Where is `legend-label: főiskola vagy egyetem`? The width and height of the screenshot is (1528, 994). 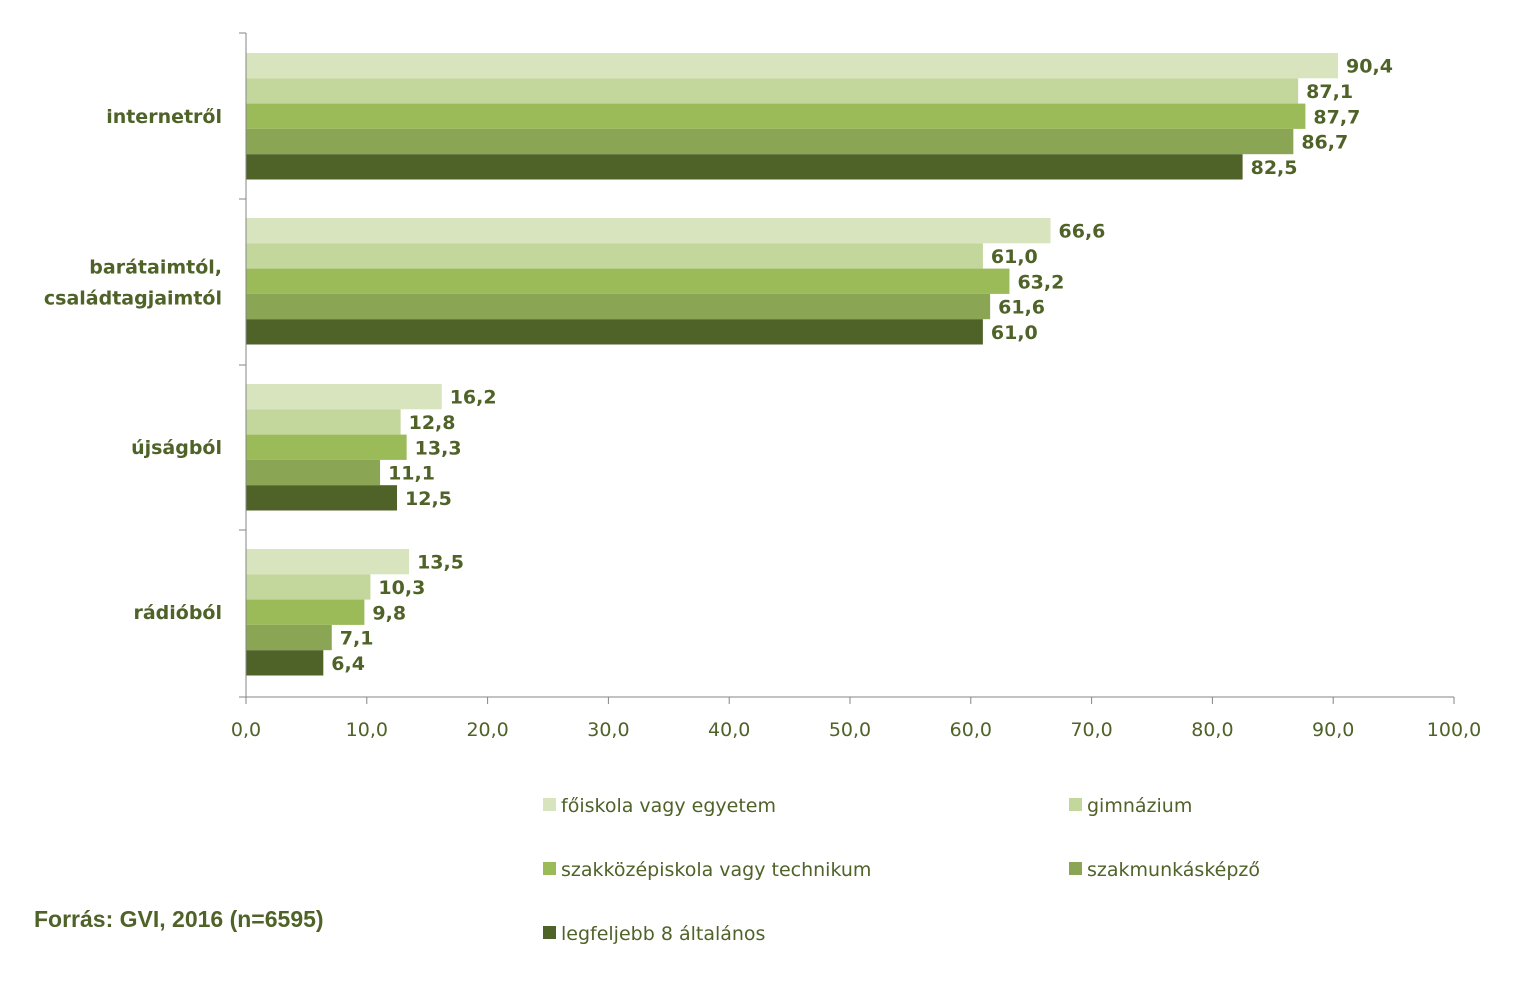 legend-label: főiskola vagy egyetem is located at coordinates (668, 806).